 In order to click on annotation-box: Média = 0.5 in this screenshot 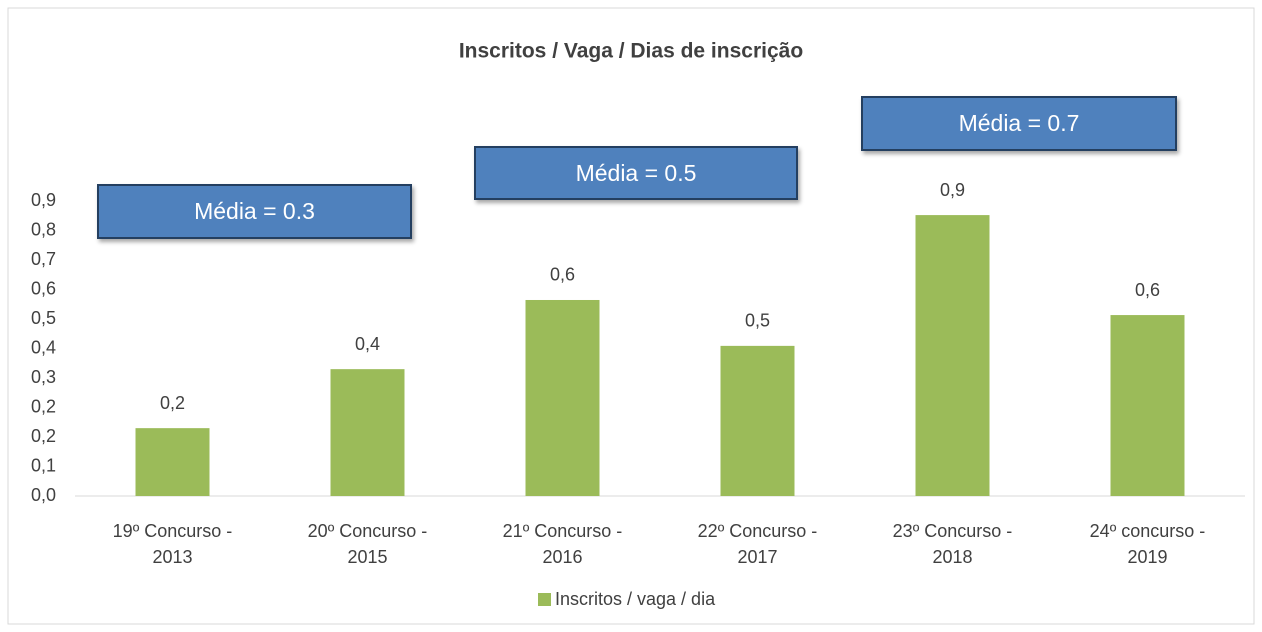, I will do `click(636, 173)`.